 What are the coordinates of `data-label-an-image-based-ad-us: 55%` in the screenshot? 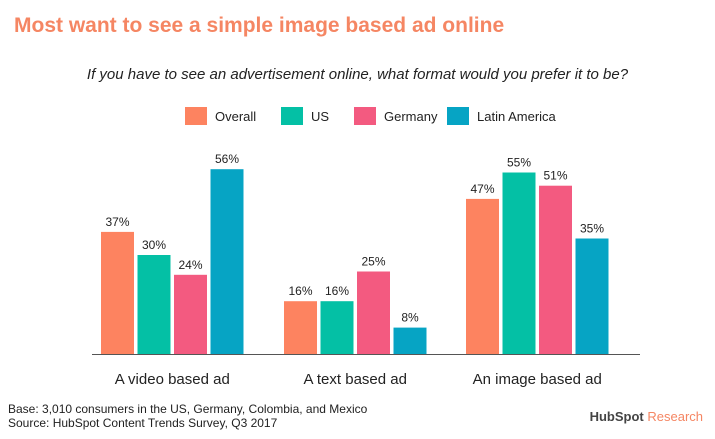 It's located at (519, 163).